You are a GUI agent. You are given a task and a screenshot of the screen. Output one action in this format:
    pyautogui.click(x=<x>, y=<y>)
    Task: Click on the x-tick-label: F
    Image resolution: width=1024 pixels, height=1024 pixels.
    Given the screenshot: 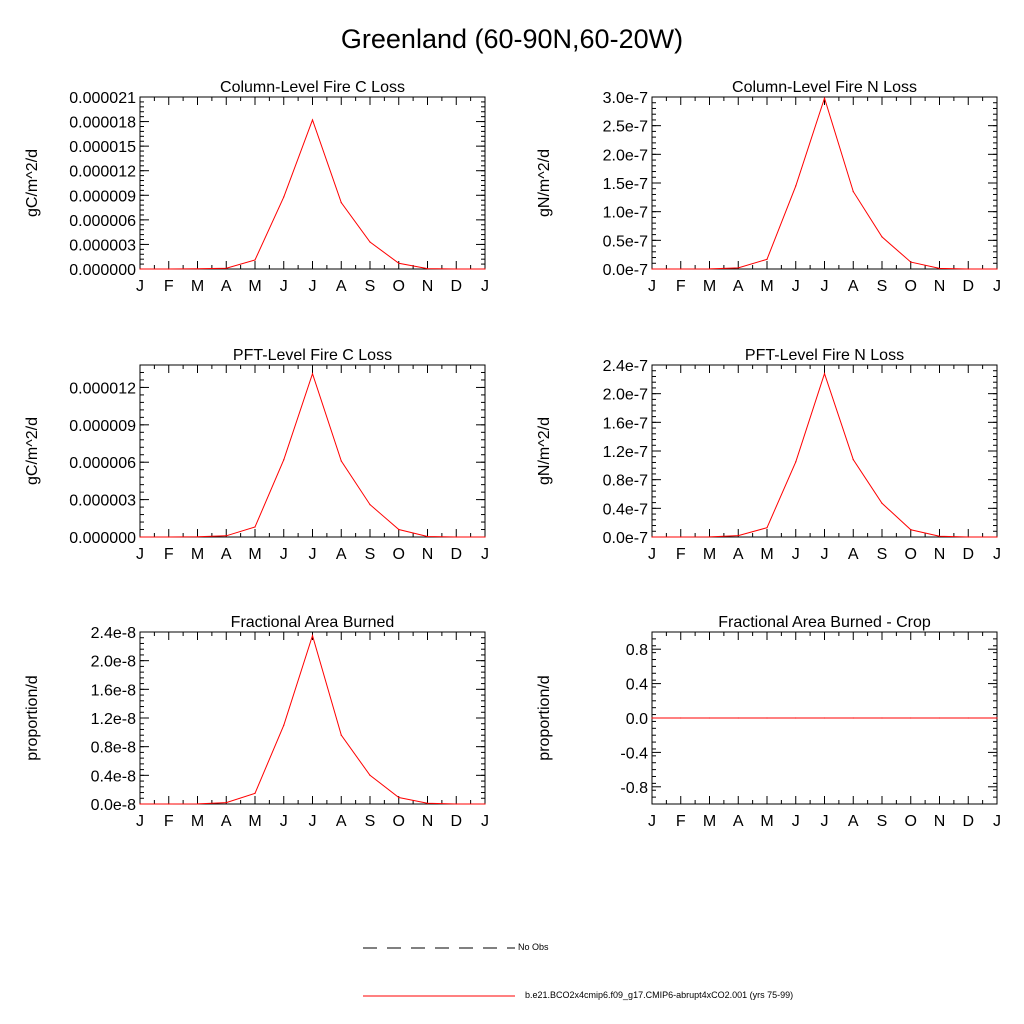 What is the action you would take?
    pyautogui.click(x=169, y=286)
    